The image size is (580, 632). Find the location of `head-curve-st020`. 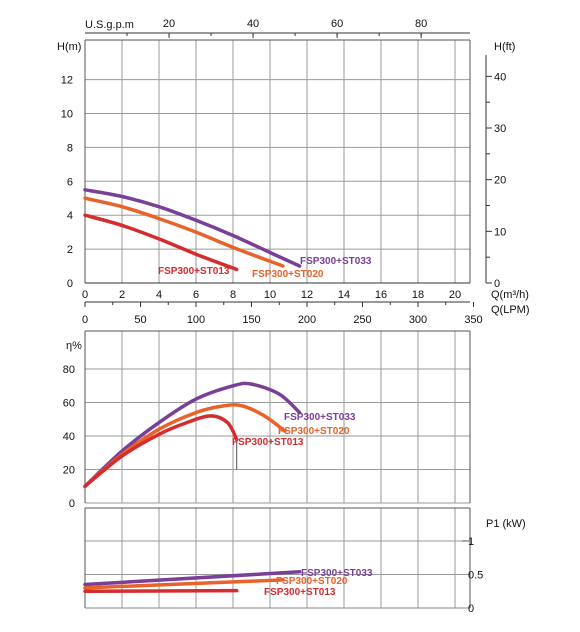

head-curve-st020 is located at coordinates (184, 232).